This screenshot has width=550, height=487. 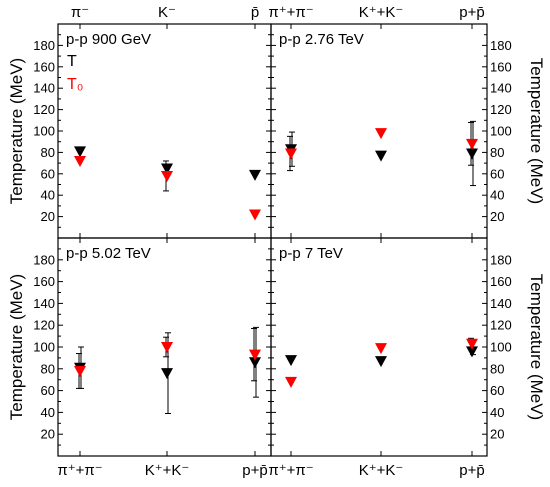 I want to click on panel-title: p-p 2.76 TeV, so click(x=321, y=39).